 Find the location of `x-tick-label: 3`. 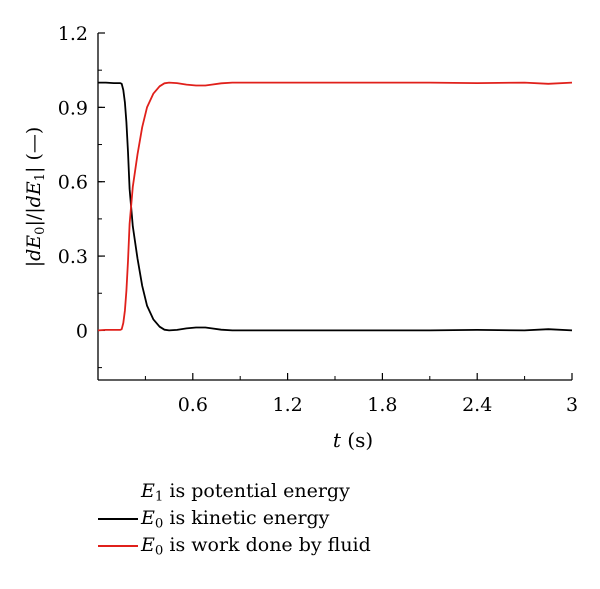

x-tick-label: 3 is located at coordinates (572, 405).